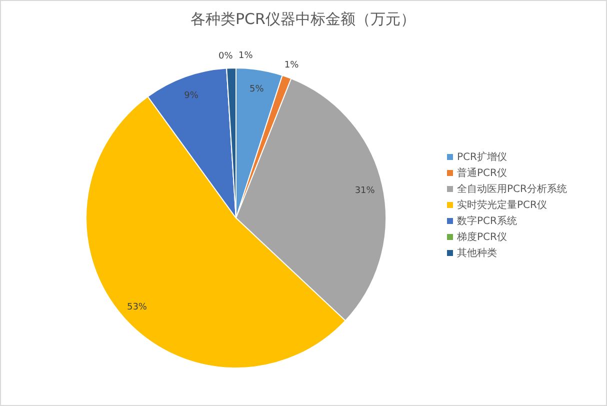 The height and width of the screenshot is (406, 607). What do you see at coordinates (225, 56) in the screenshot?
I see `text: 0%` at bounding box center [225, 56].